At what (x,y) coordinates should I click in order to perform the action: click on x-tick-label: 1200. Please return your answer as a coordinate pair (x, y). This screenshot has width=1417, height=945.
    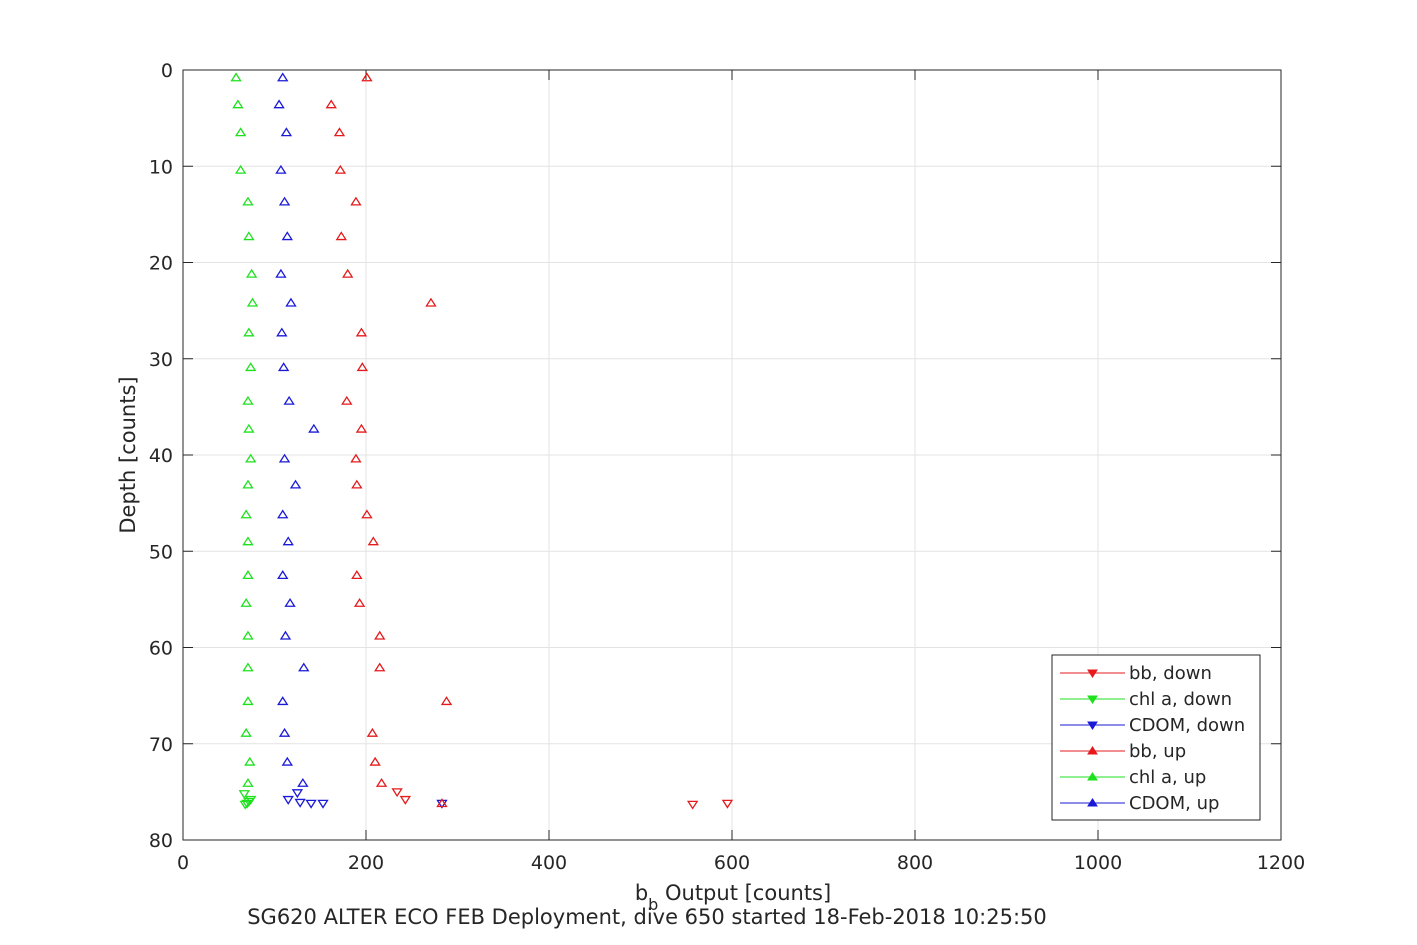
    Looking at the image, I should click on (1281, 863).